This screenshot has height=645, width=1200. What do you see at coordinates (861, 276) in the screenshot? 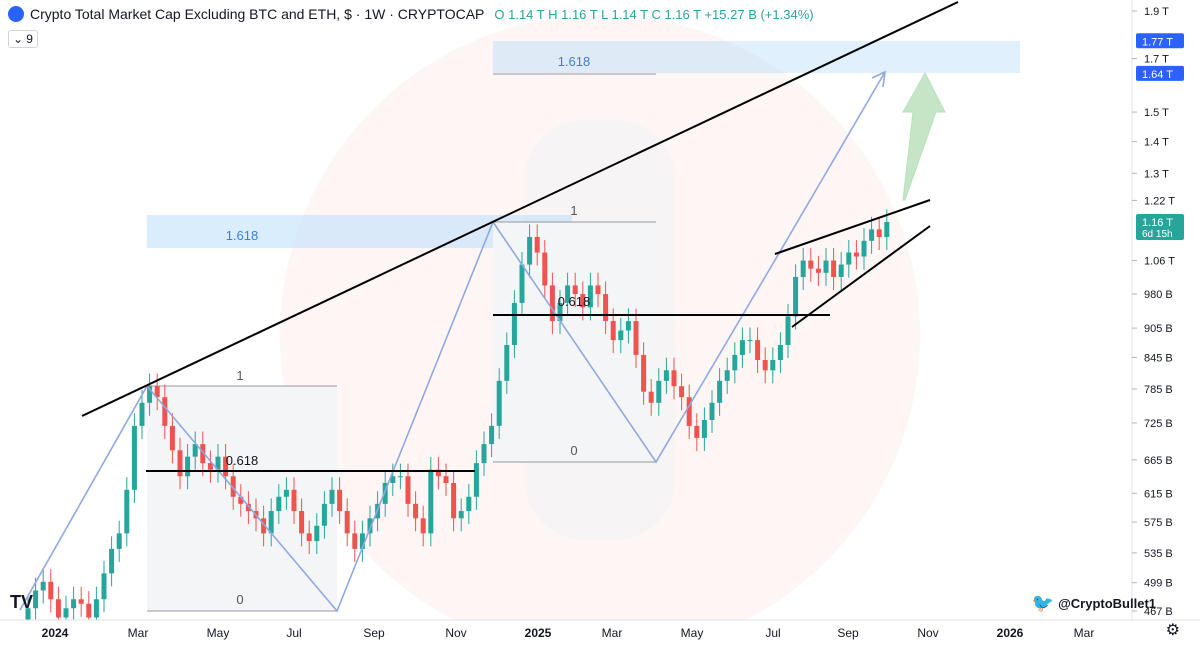
I see `wedge-lower-line` at bounding box center [861, 276].